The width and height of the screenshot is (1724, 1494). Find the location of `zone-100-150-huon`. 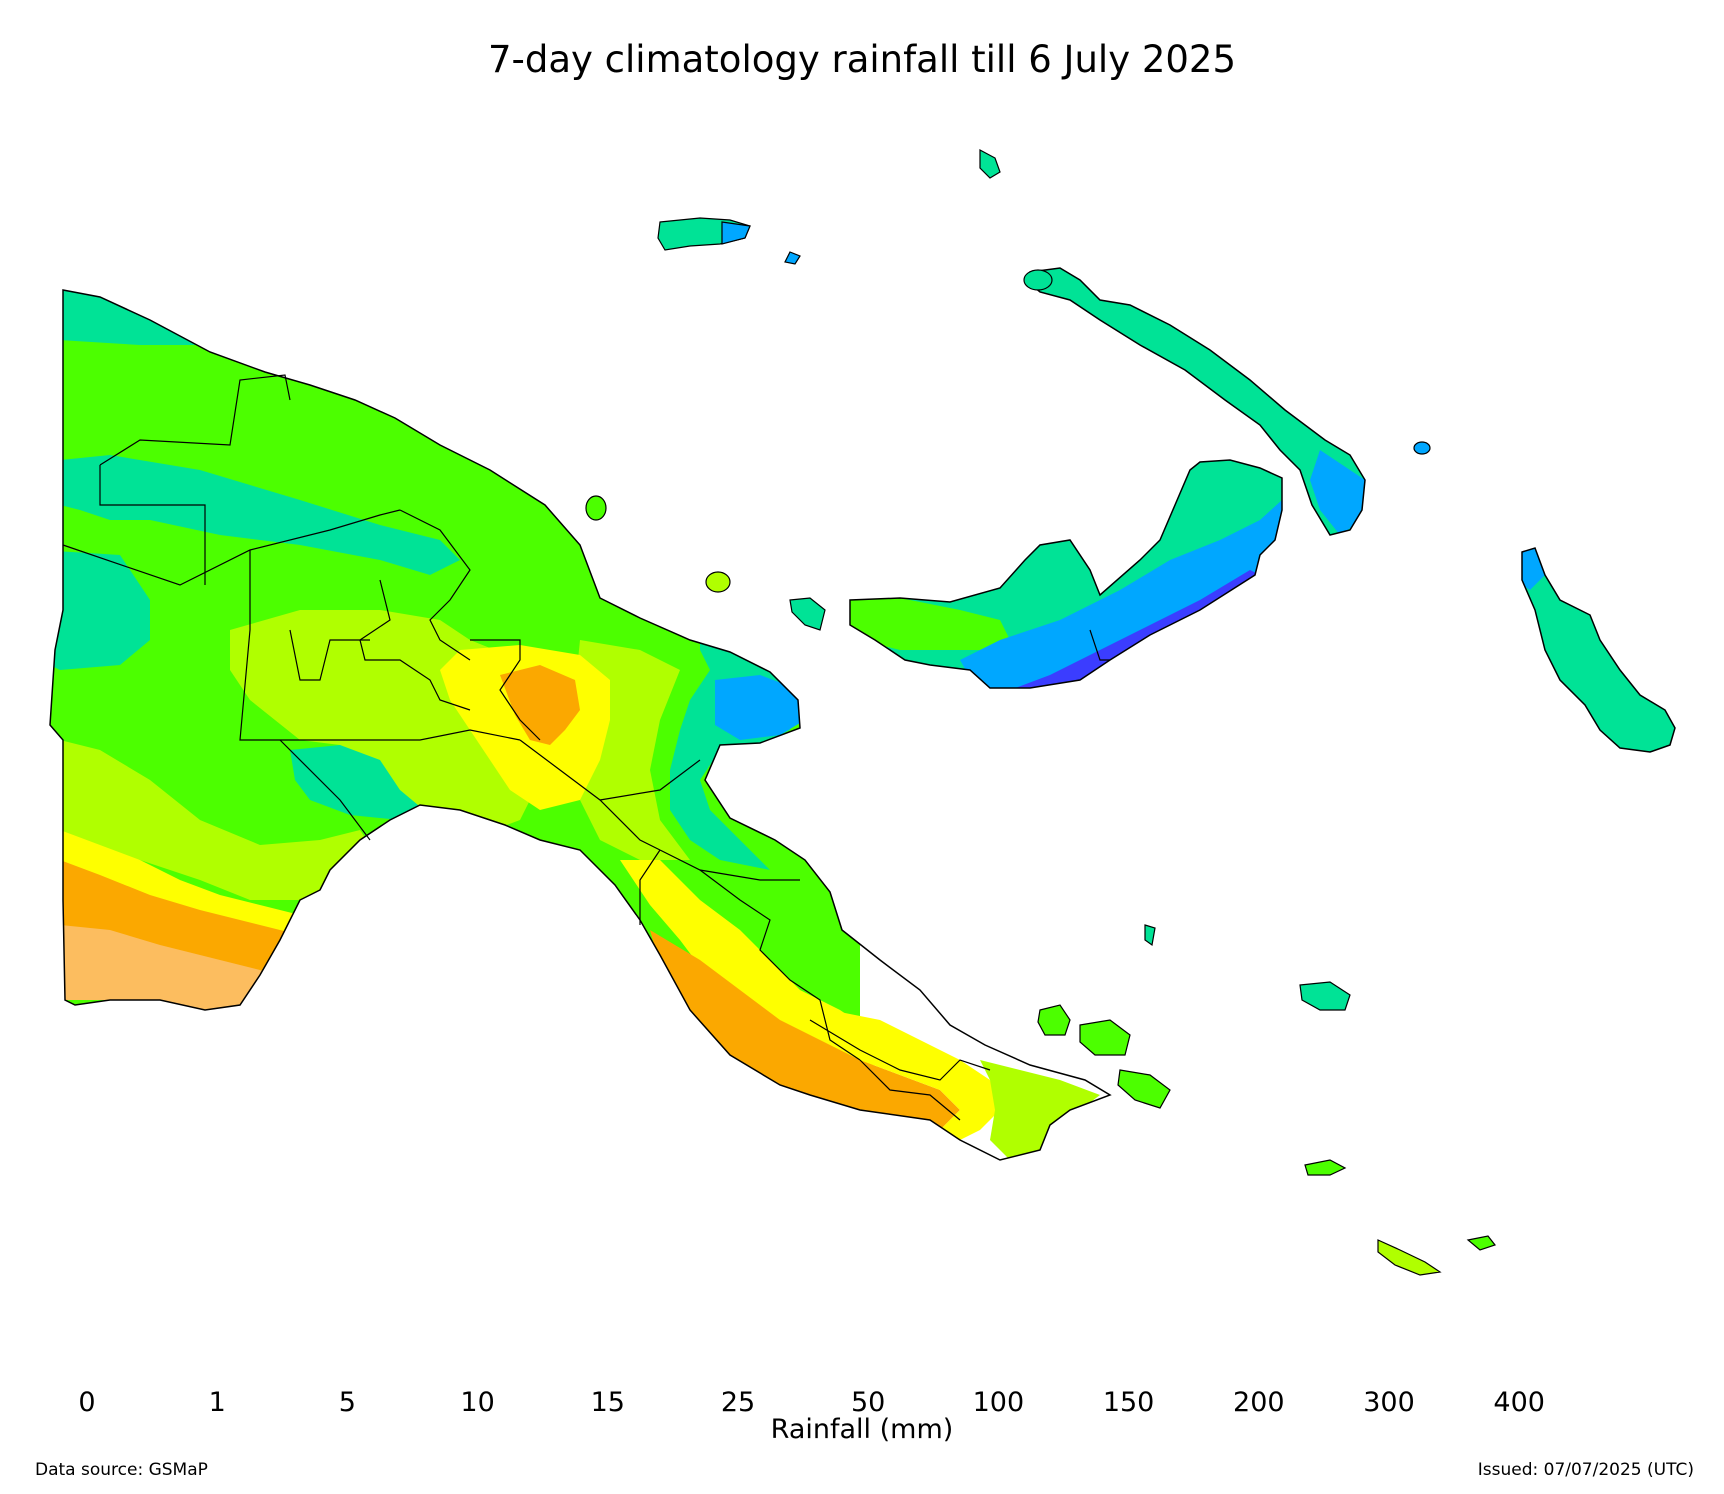

zone-100-150-huon is located at coordinates (760, 707).